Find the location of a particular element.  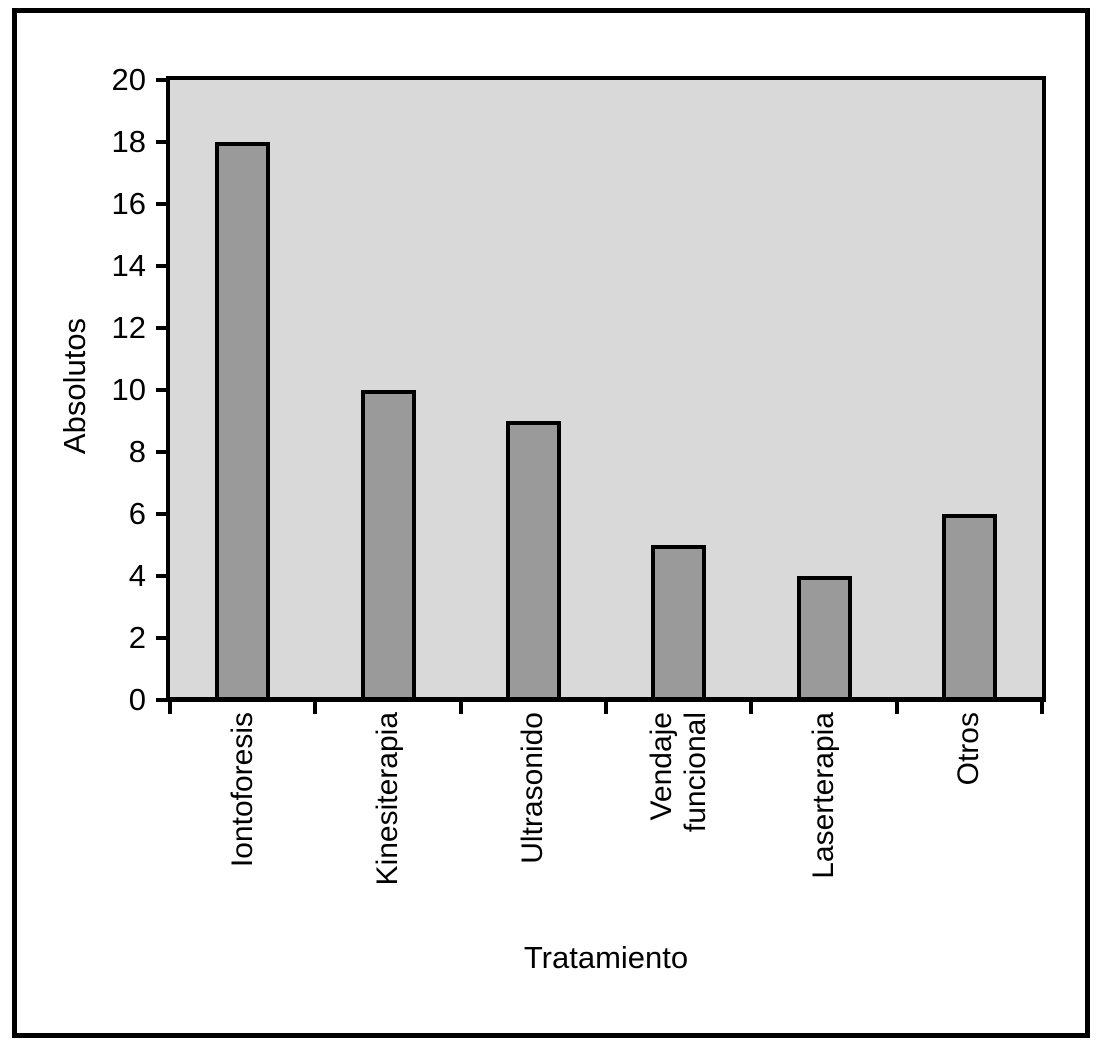

y-axis-title: Absolutos is located at coordinates (74, 386).